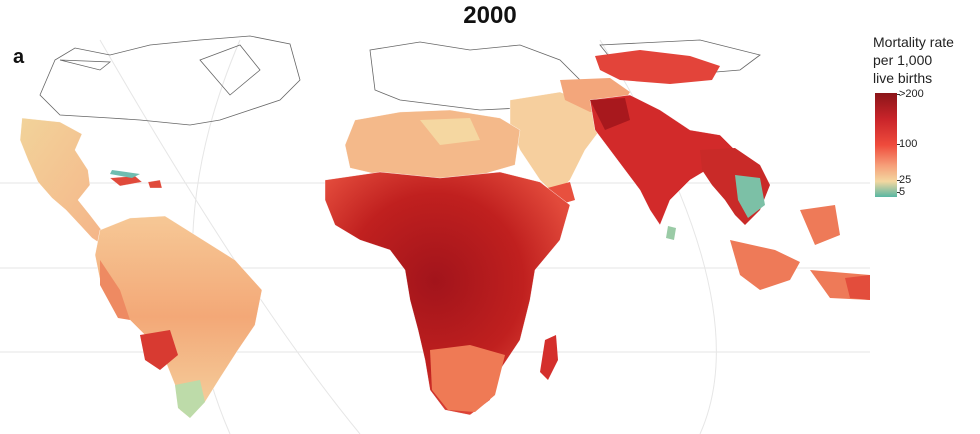  What do you see at coordinates (115, 290) in the screenshot?
I see `region-andes` at bounding box center [115, 290].